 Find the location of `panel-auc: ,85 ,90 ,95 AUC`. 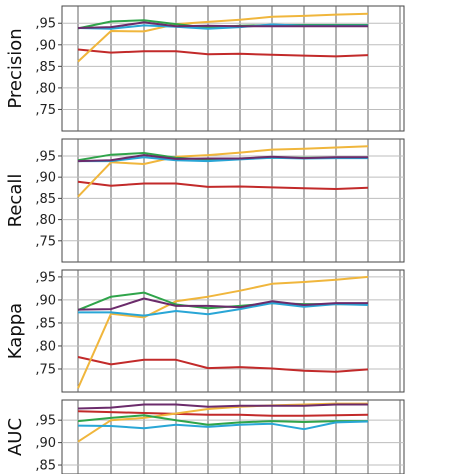

panel-auc: ,85 ,90 ,95 AUC is located at coordinates (205, 436).